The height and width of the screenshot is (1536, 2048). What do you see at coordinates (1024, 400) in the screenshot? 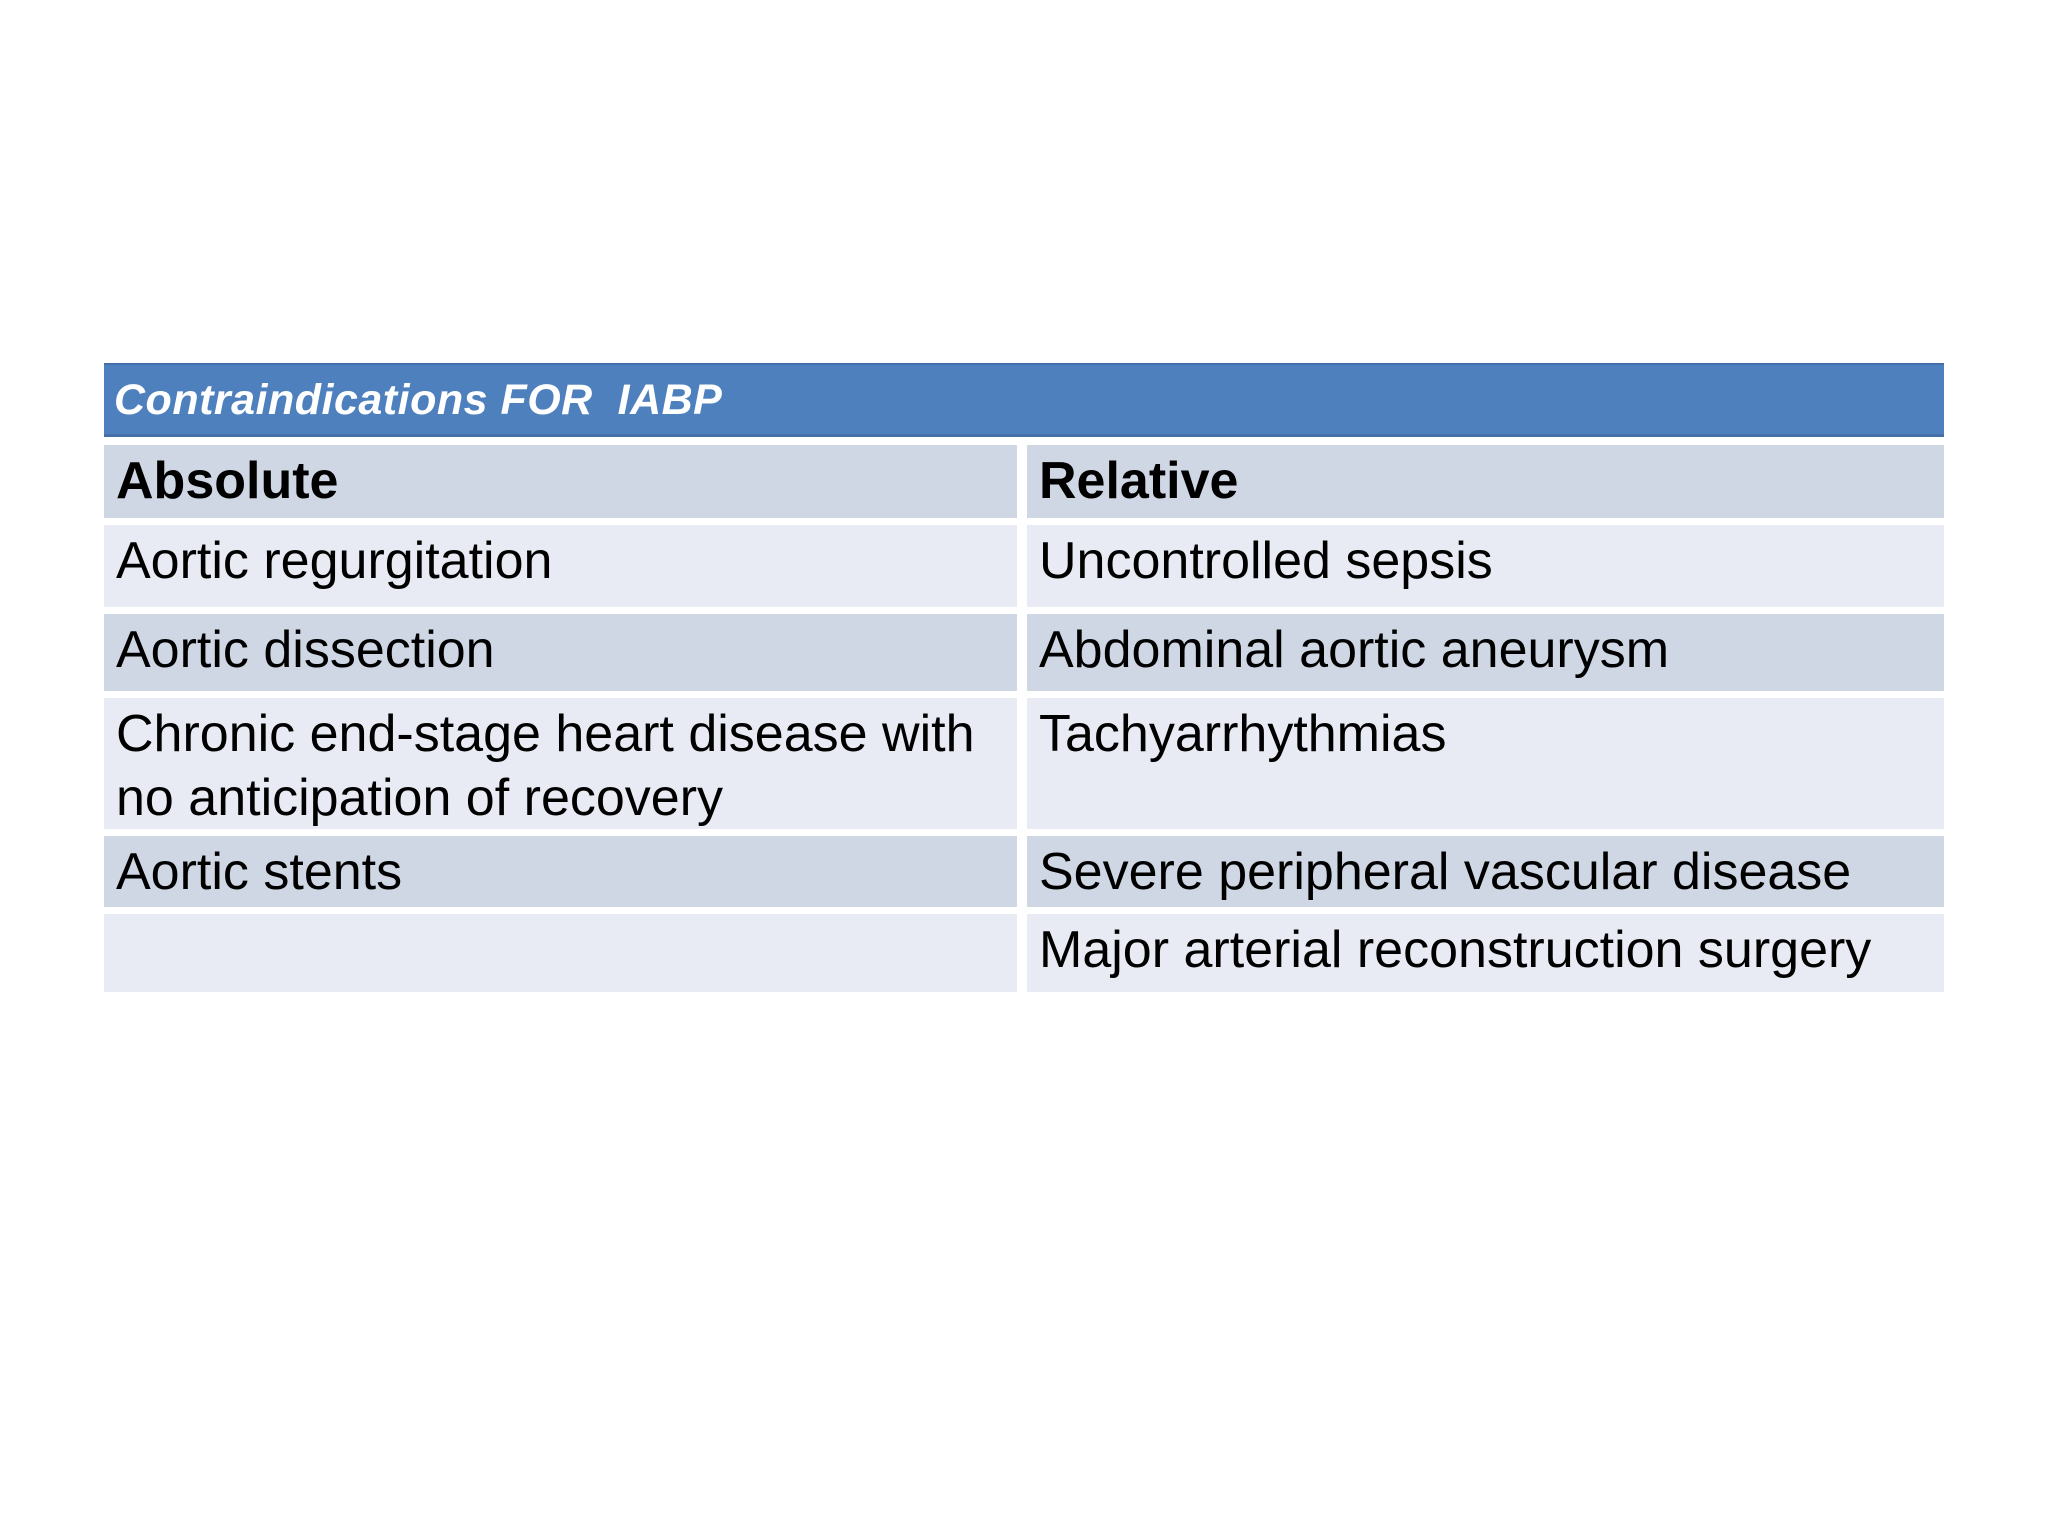
I see `table-title-bar: Contraindications FOR IABP` at bounding box center [1024, 400].